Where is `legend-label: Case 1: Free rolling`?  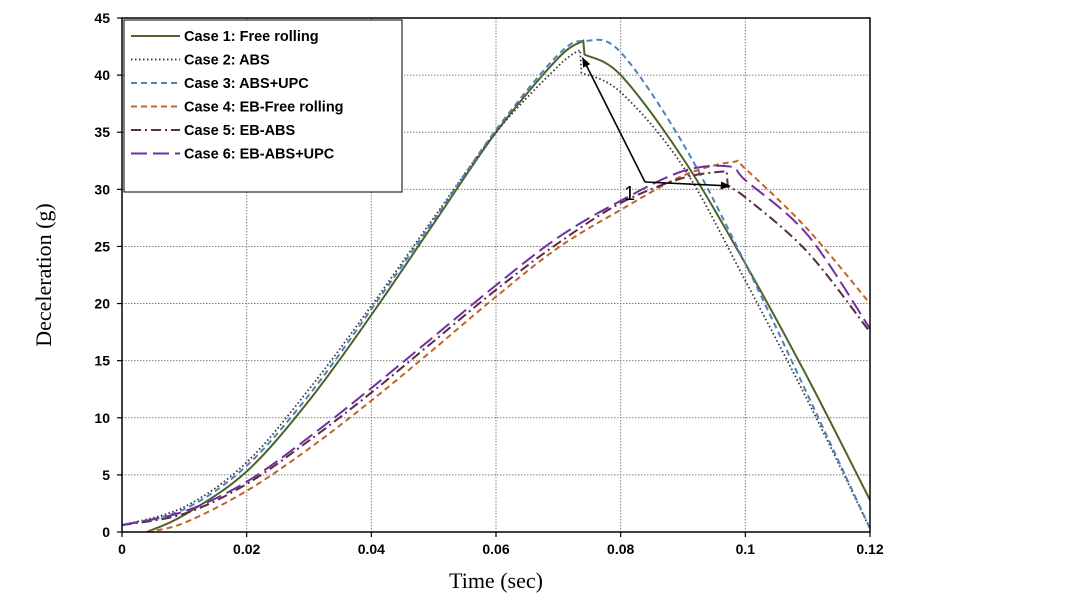
legend-label: Case 1: Free rolling is located at coordinates (251, 37).